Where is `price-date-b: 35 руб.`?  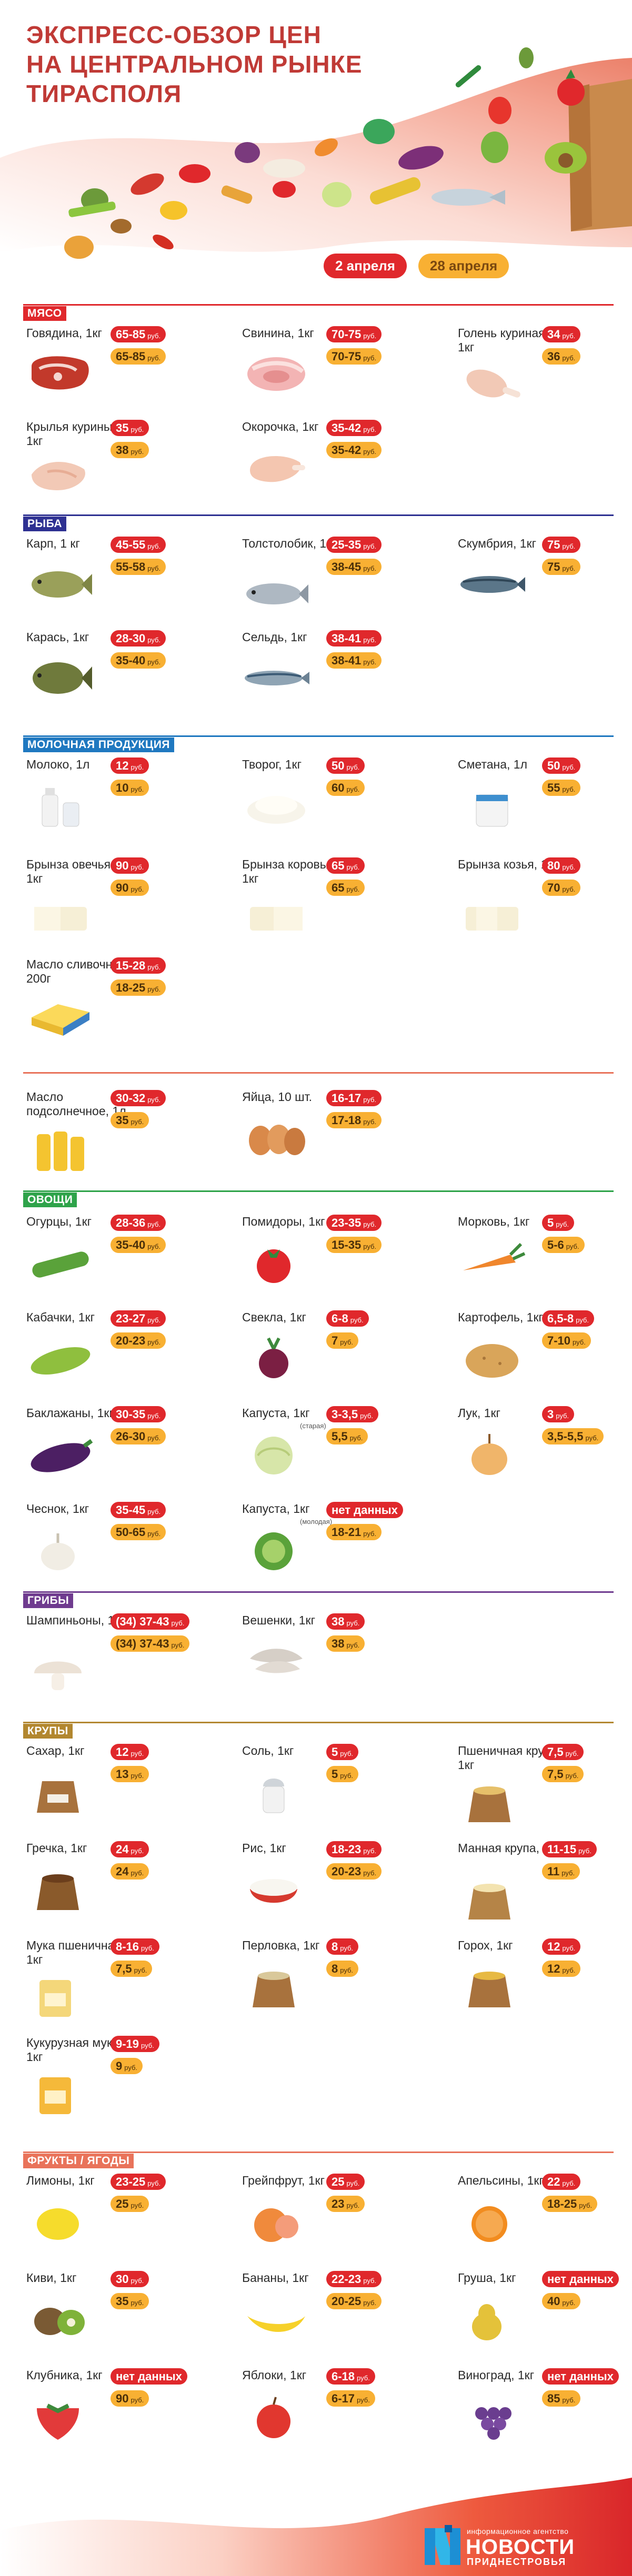 price-date-b: 35 руб. is located at coordinates (130, 2301).